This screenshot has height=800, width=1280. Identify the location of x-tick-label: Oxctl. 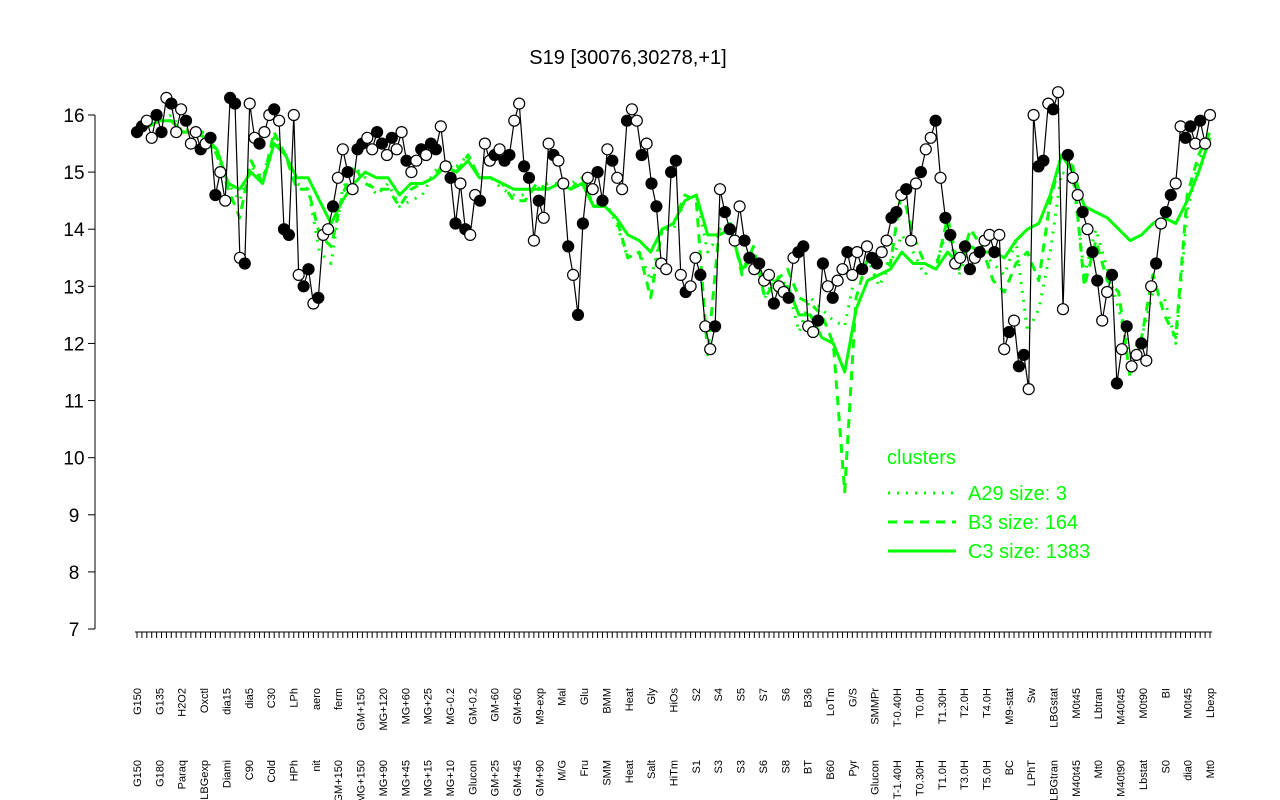
(205, 700).